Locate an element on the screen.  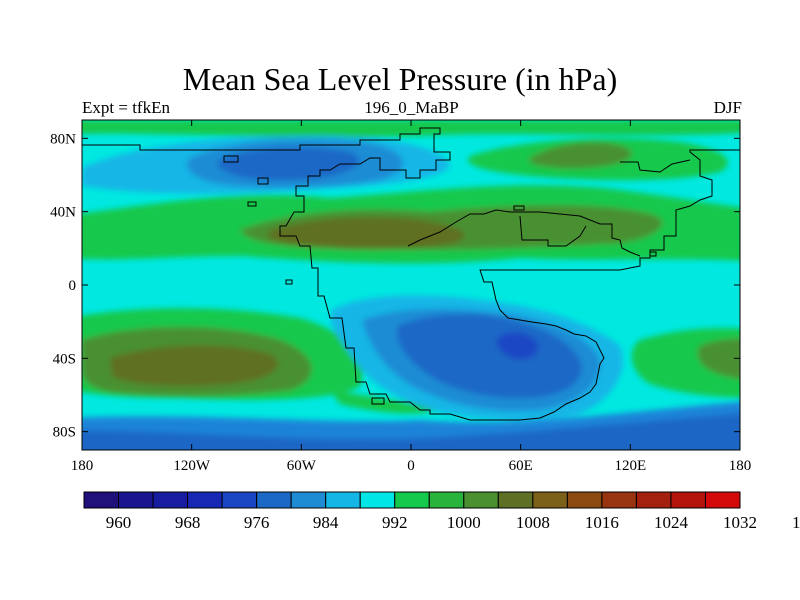
coastline-inner-north is located at coordinates (524, 233).